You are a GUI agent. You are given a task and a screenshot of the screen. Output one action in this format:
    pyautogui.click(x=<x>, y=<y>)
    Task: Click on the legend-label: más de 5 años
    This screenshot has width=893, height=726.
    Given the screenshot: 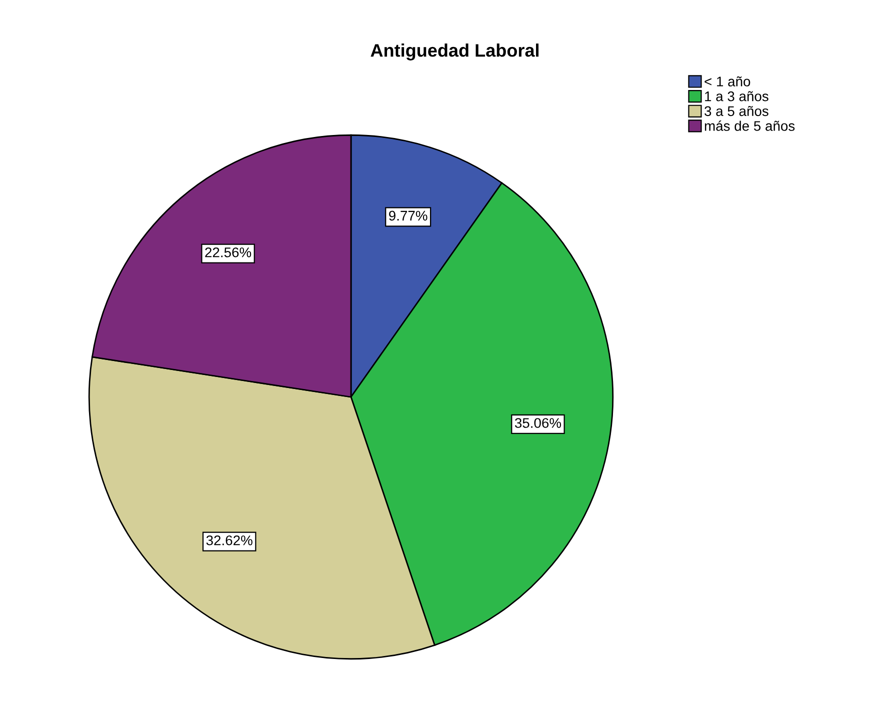 What is the action you would take?
    pyautogui.click(x=749, y=125)
    